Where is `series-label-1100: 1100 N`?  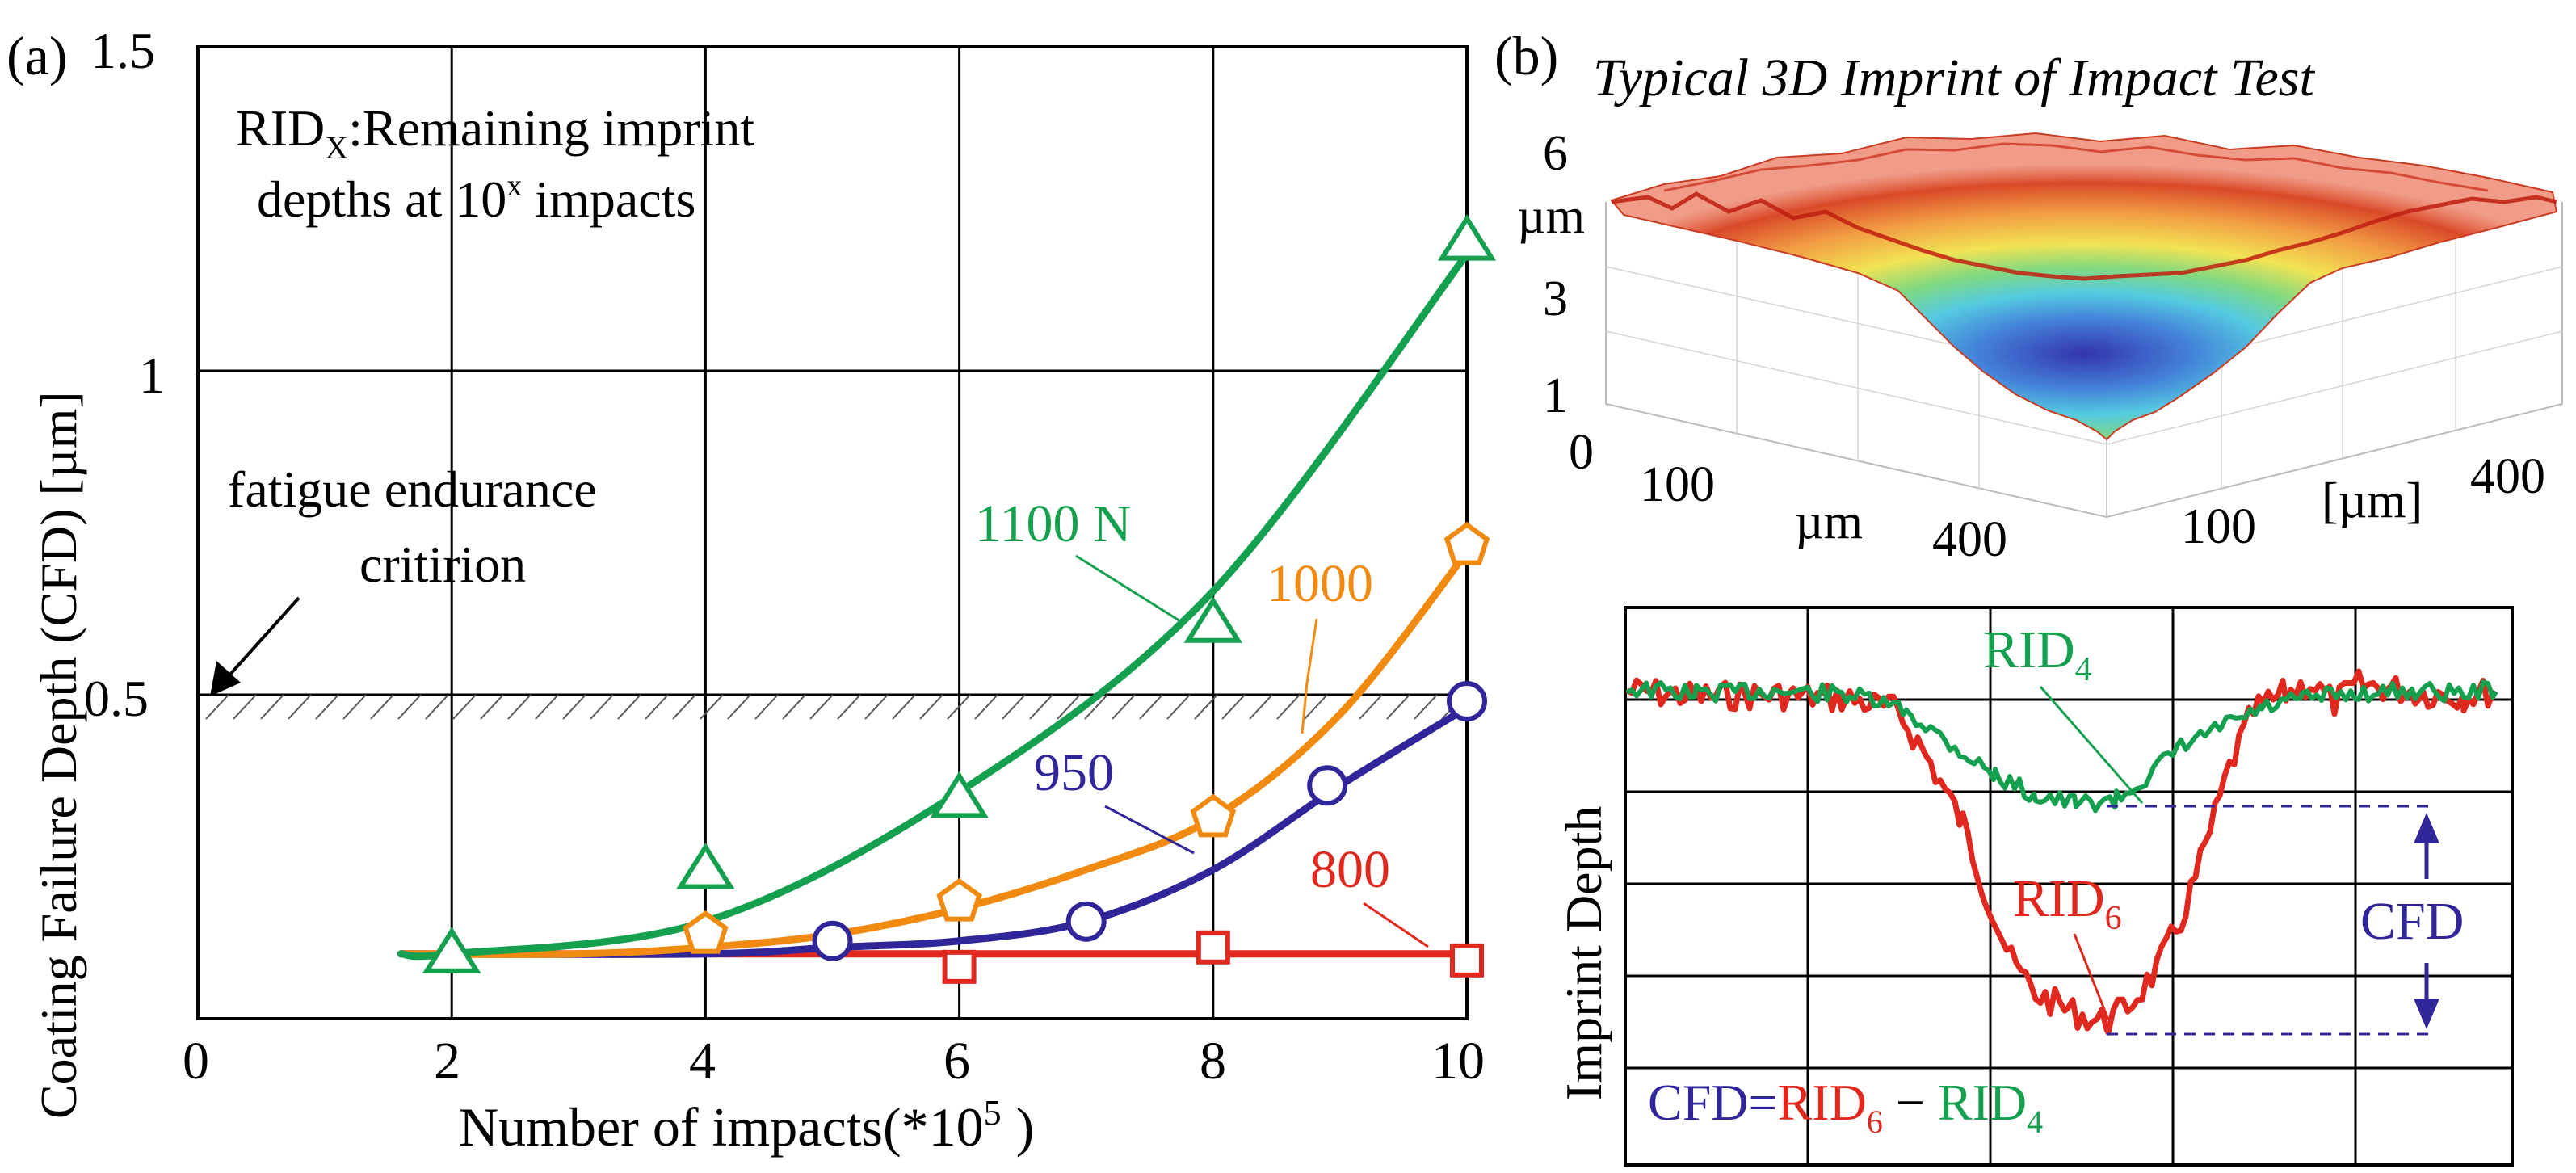
series-label-1100: 1100 N is located at coordinates (1053, 523).